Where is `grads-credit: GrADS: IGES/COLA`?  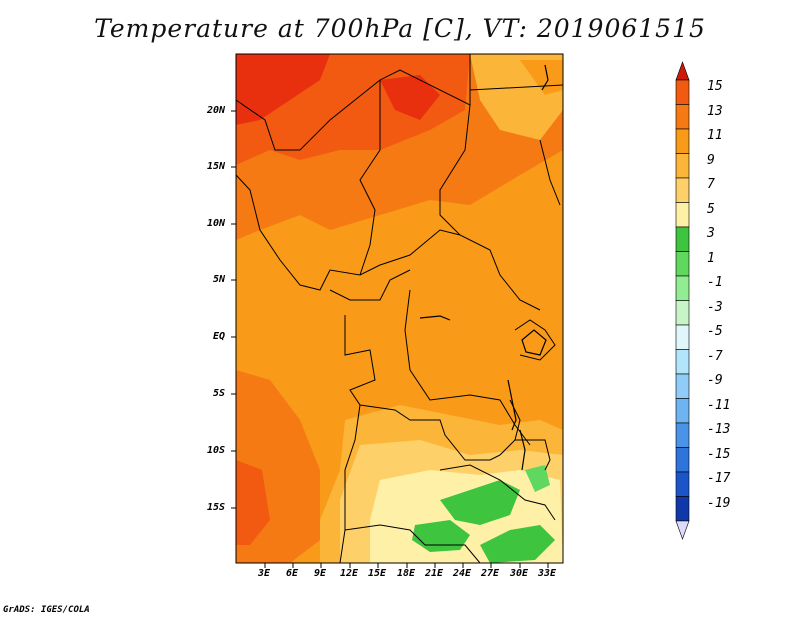
grads-credit: GrADS: IGES/COLA is located at coordinates (46, 610).